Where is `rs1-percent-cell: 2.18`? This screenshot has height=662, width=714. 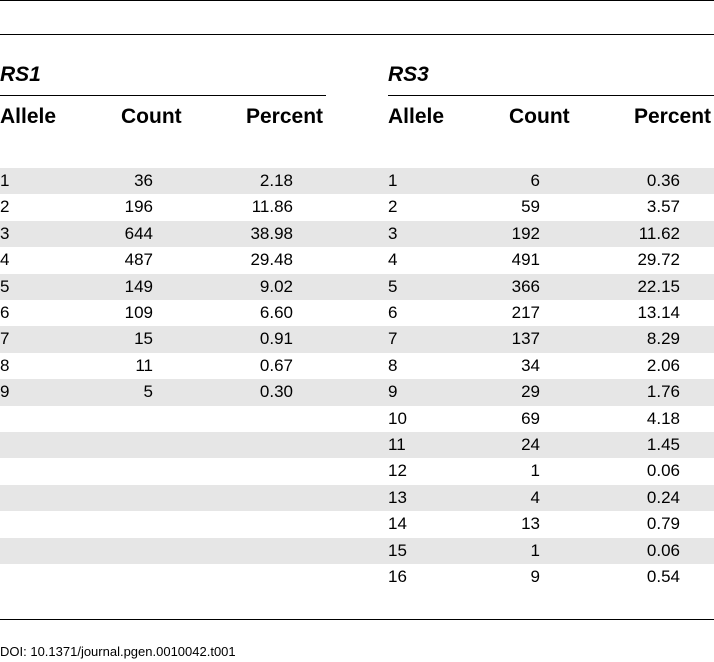 rs1-percent-cell: 2.18 is located at coordinates (276, 180).